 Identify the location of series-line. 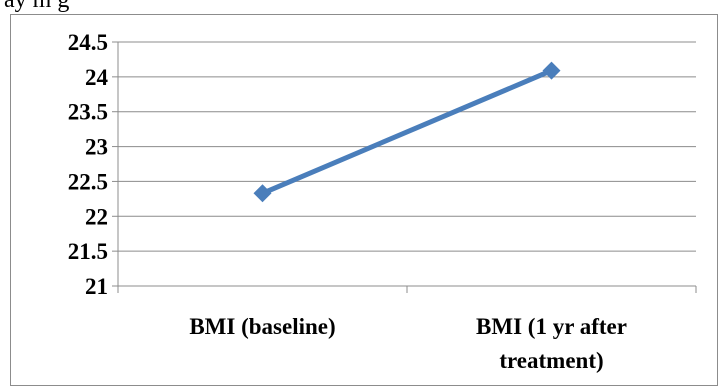
(407, 132).